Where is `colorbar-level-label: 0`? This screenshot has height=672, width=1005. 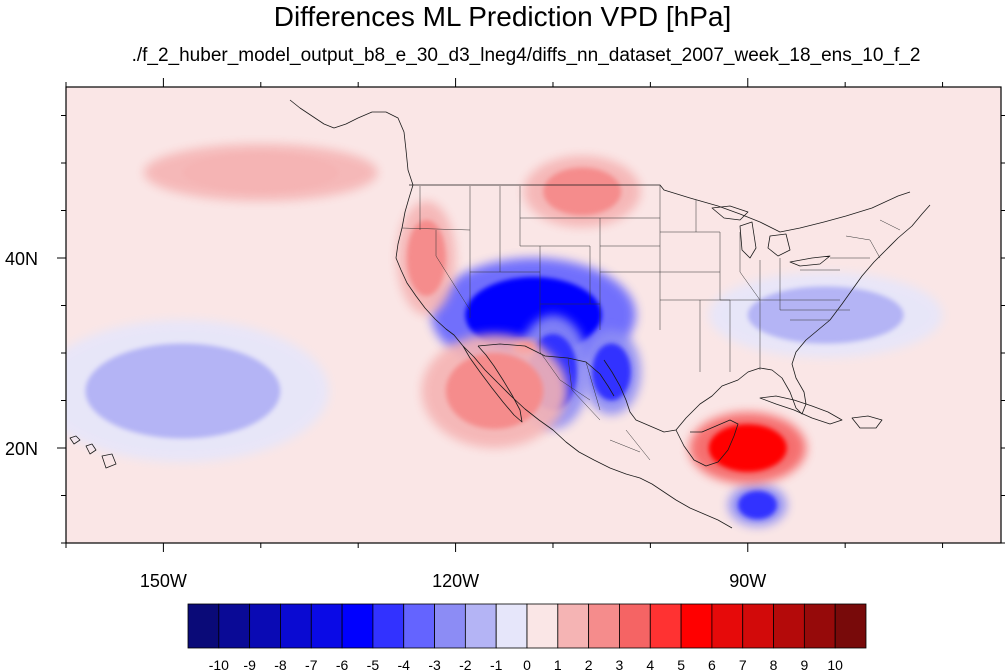
colorbar-level-label: 0 is located at coordinates (527, 664).